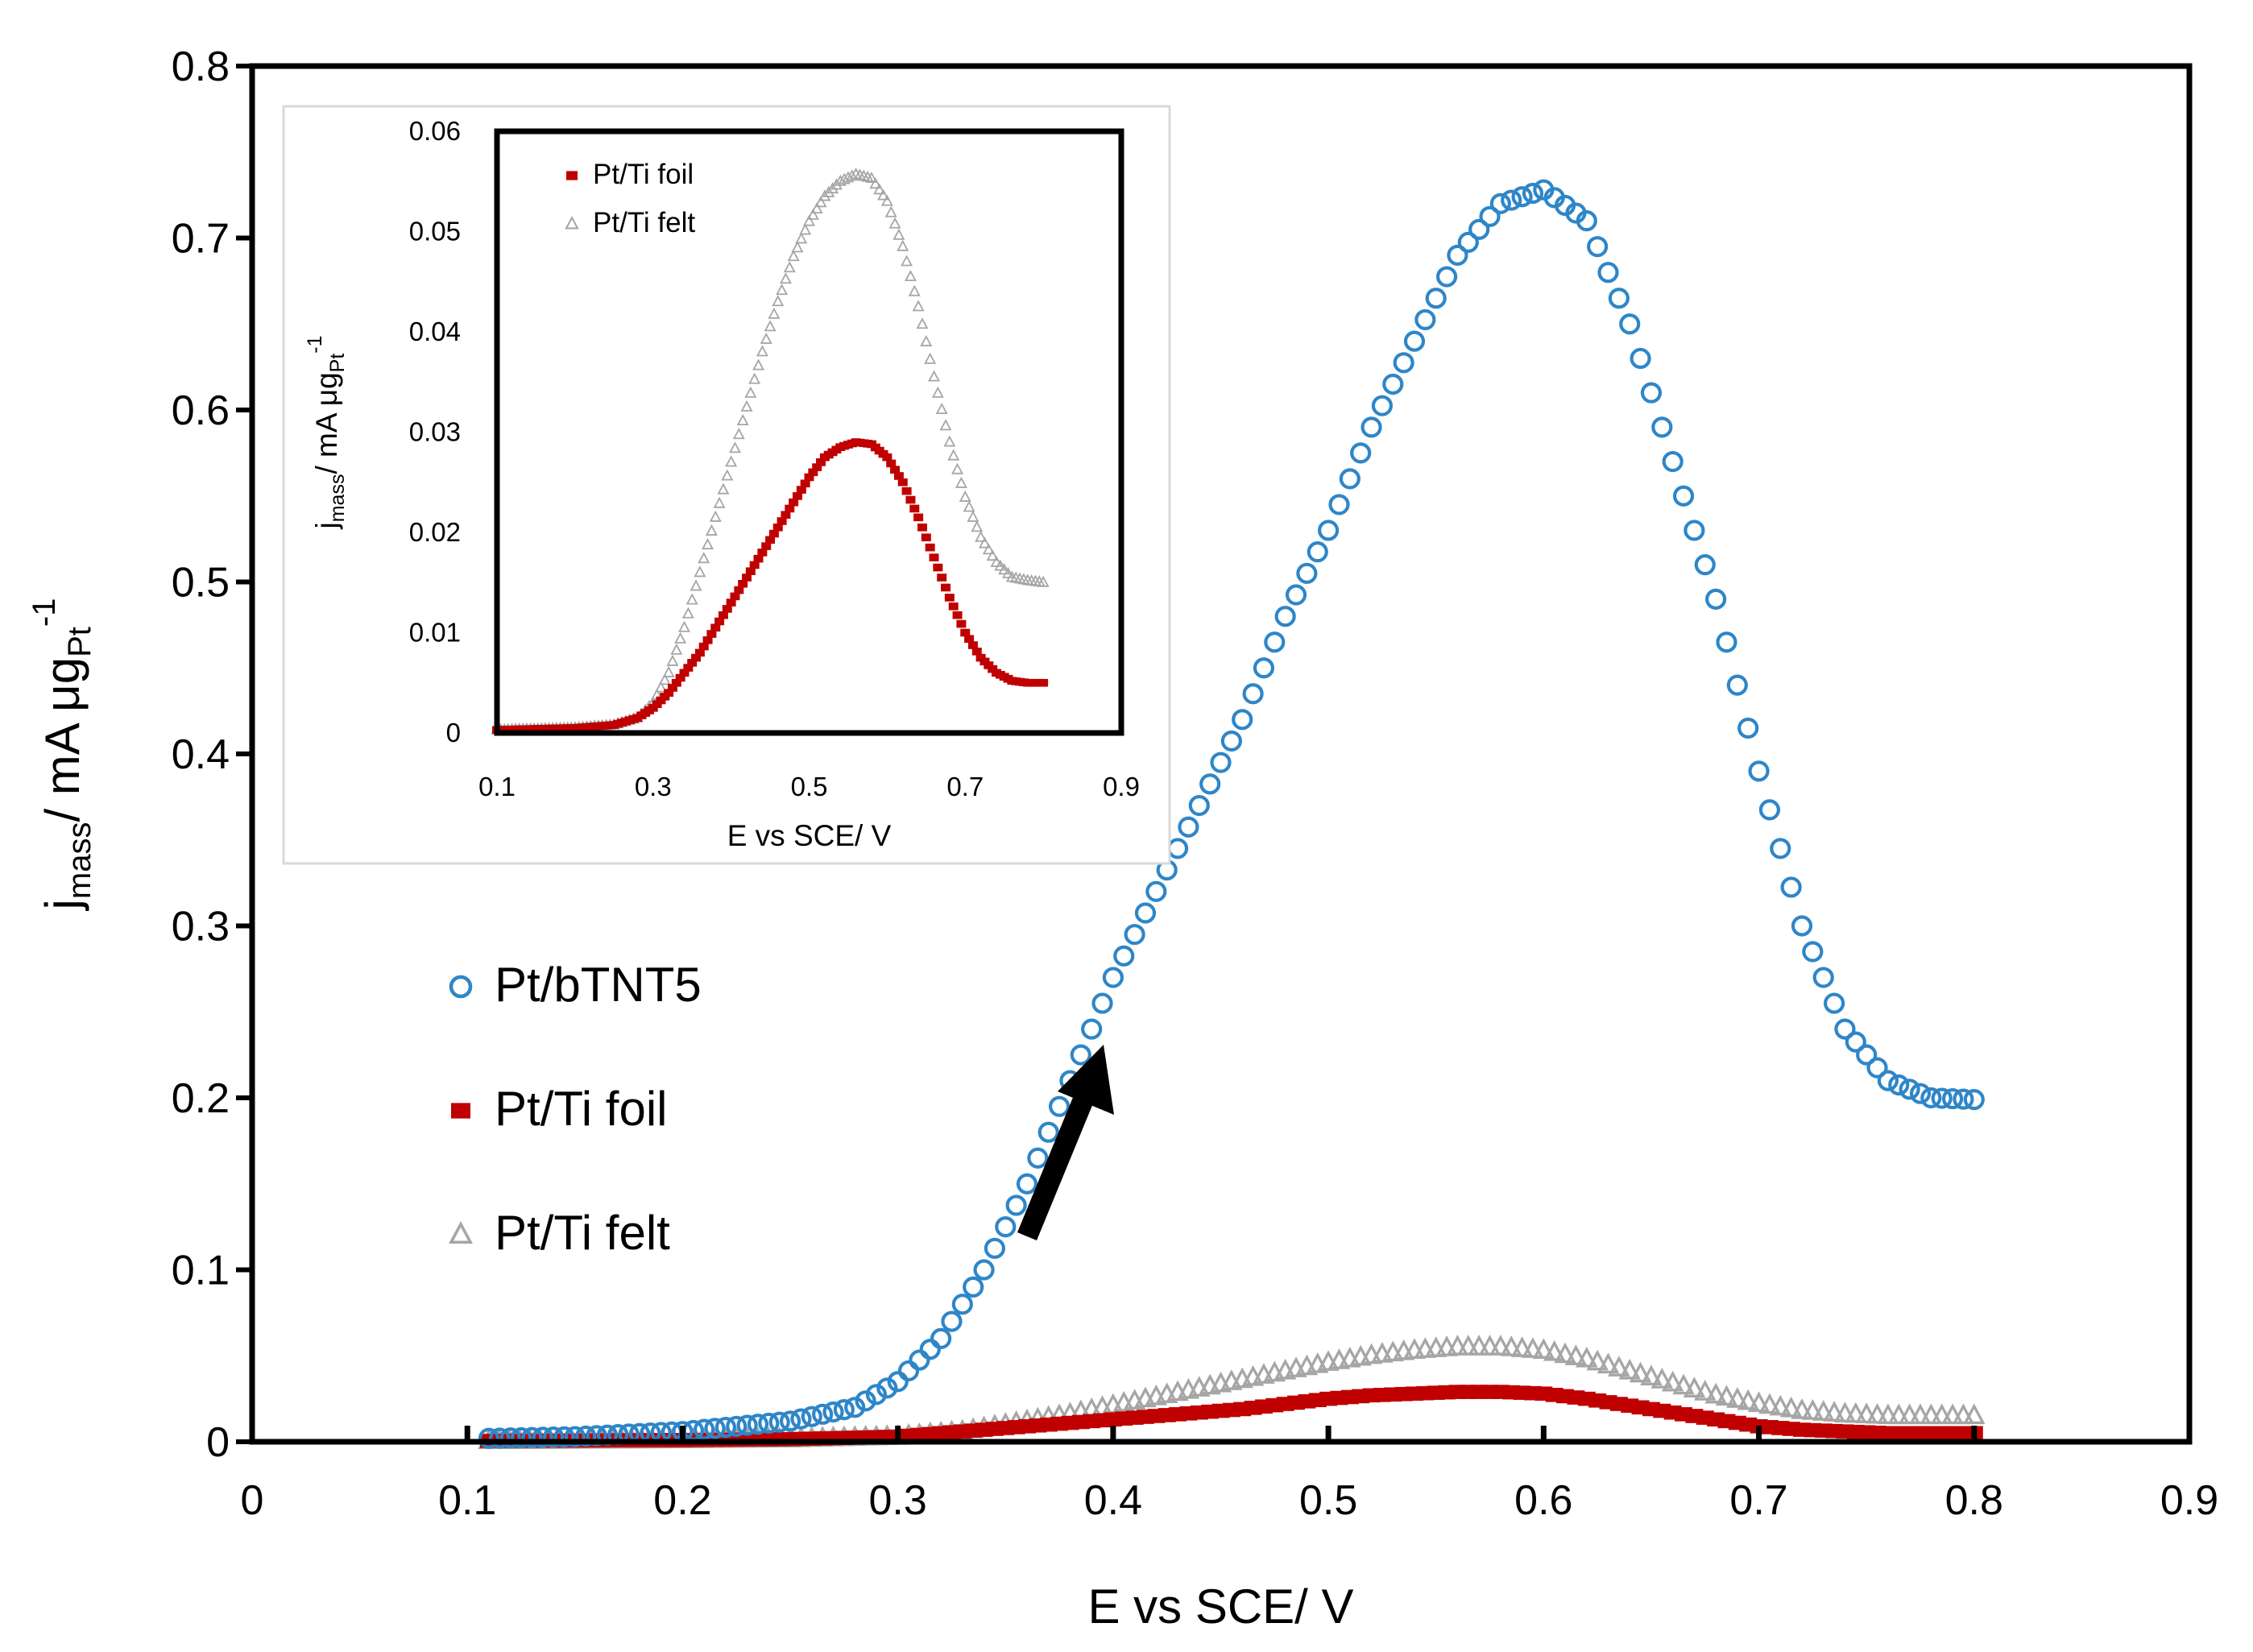  What do you see at coordinates (630, 198) in the screenshot?
I see `inset-legend: Pt/Ti foil Pt/Ti felt` at bounding box center [630, 198].